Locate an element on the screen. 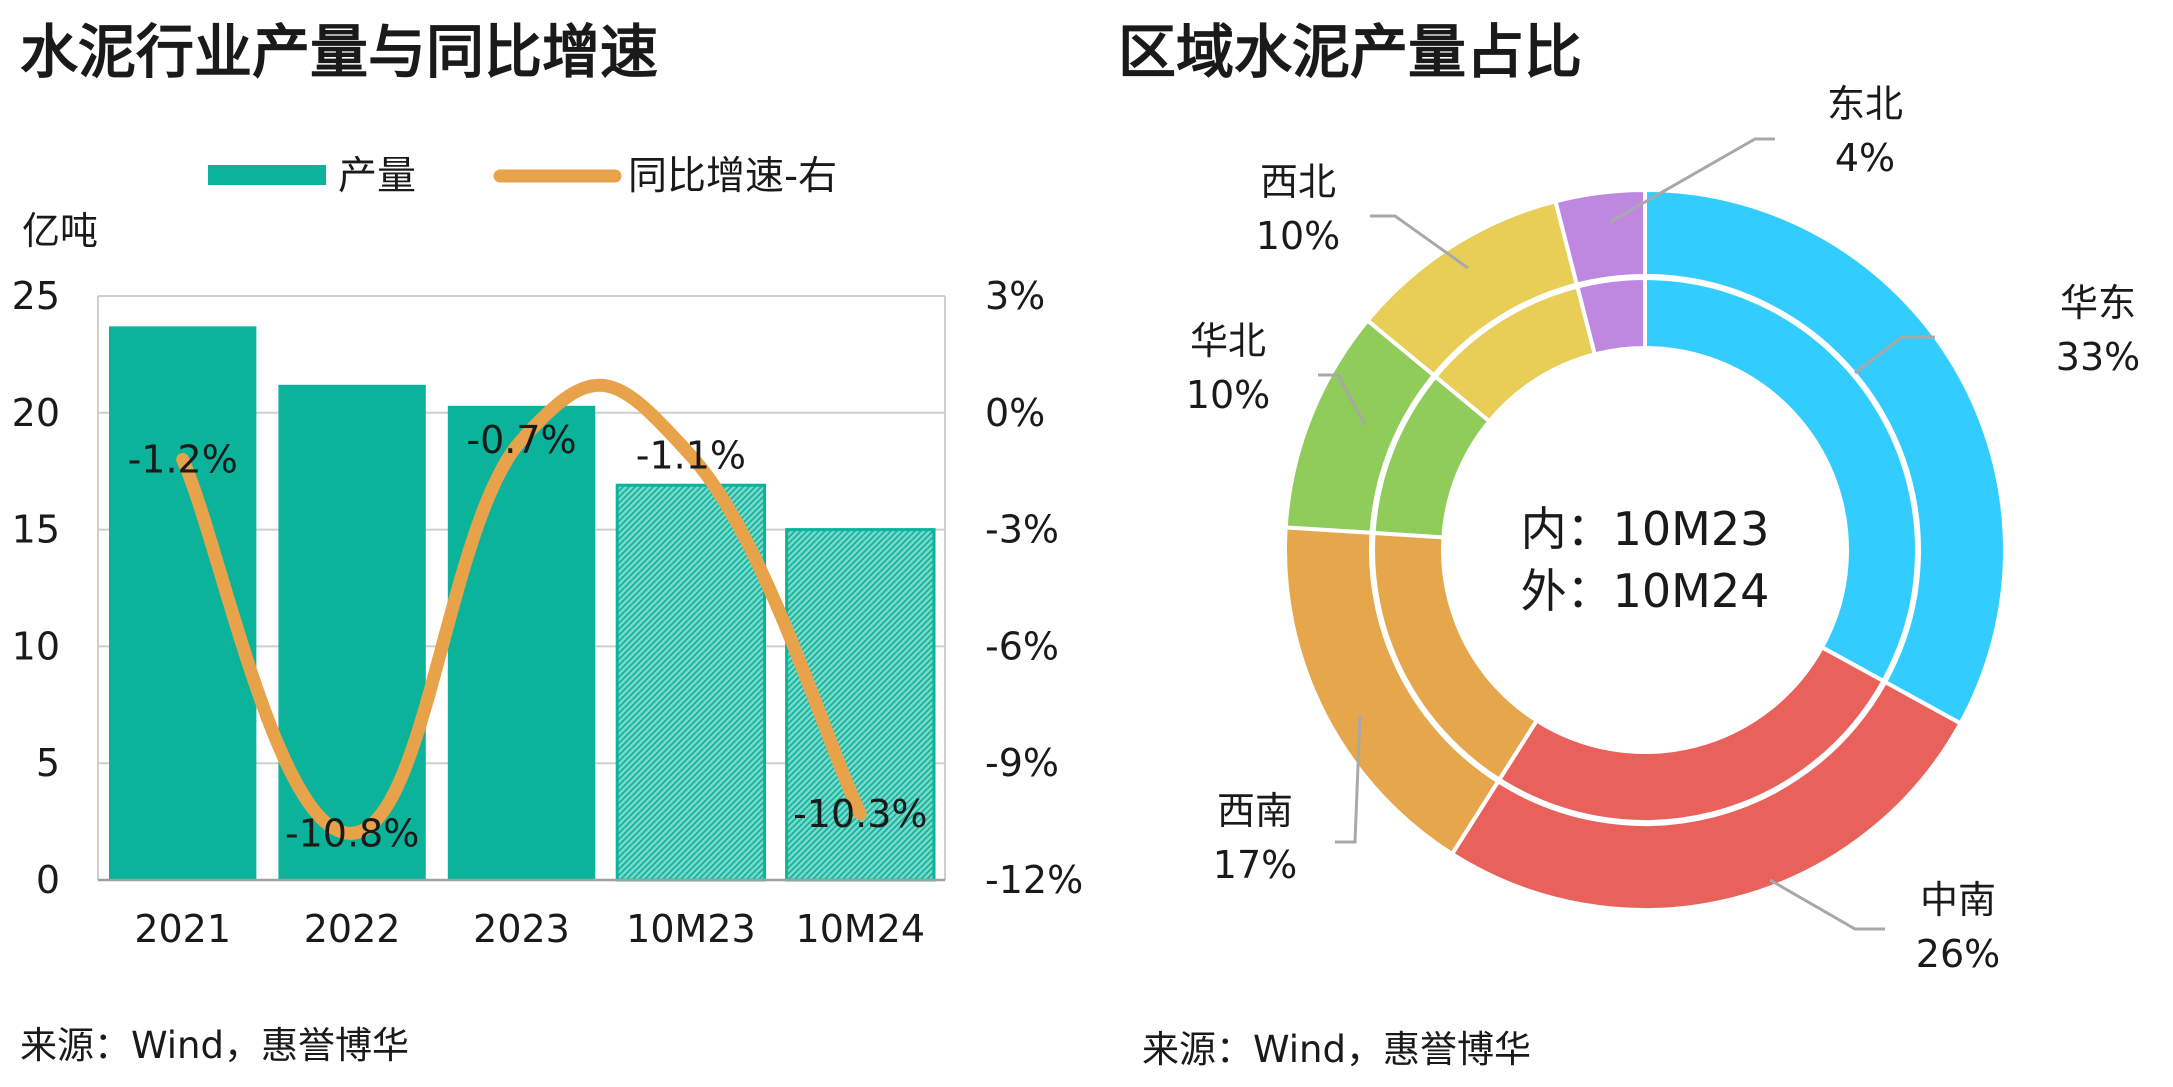 The image size is (2173, 1087). donut-center-line1: 内：10M23 is located at coordinates (1645, 529).